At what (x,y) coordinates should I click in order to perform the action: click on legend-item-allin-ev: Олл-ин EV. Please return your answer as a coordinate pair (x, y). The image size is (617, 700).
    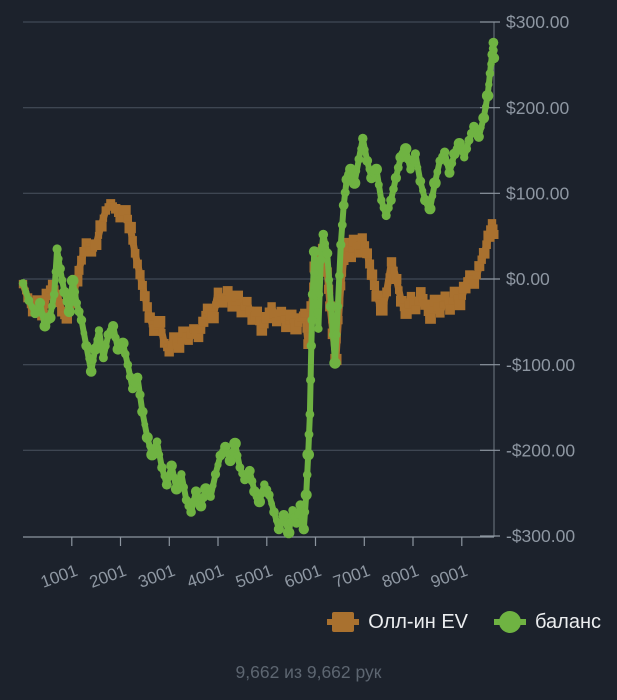
    Looking at the image, I should click on (397, 622).